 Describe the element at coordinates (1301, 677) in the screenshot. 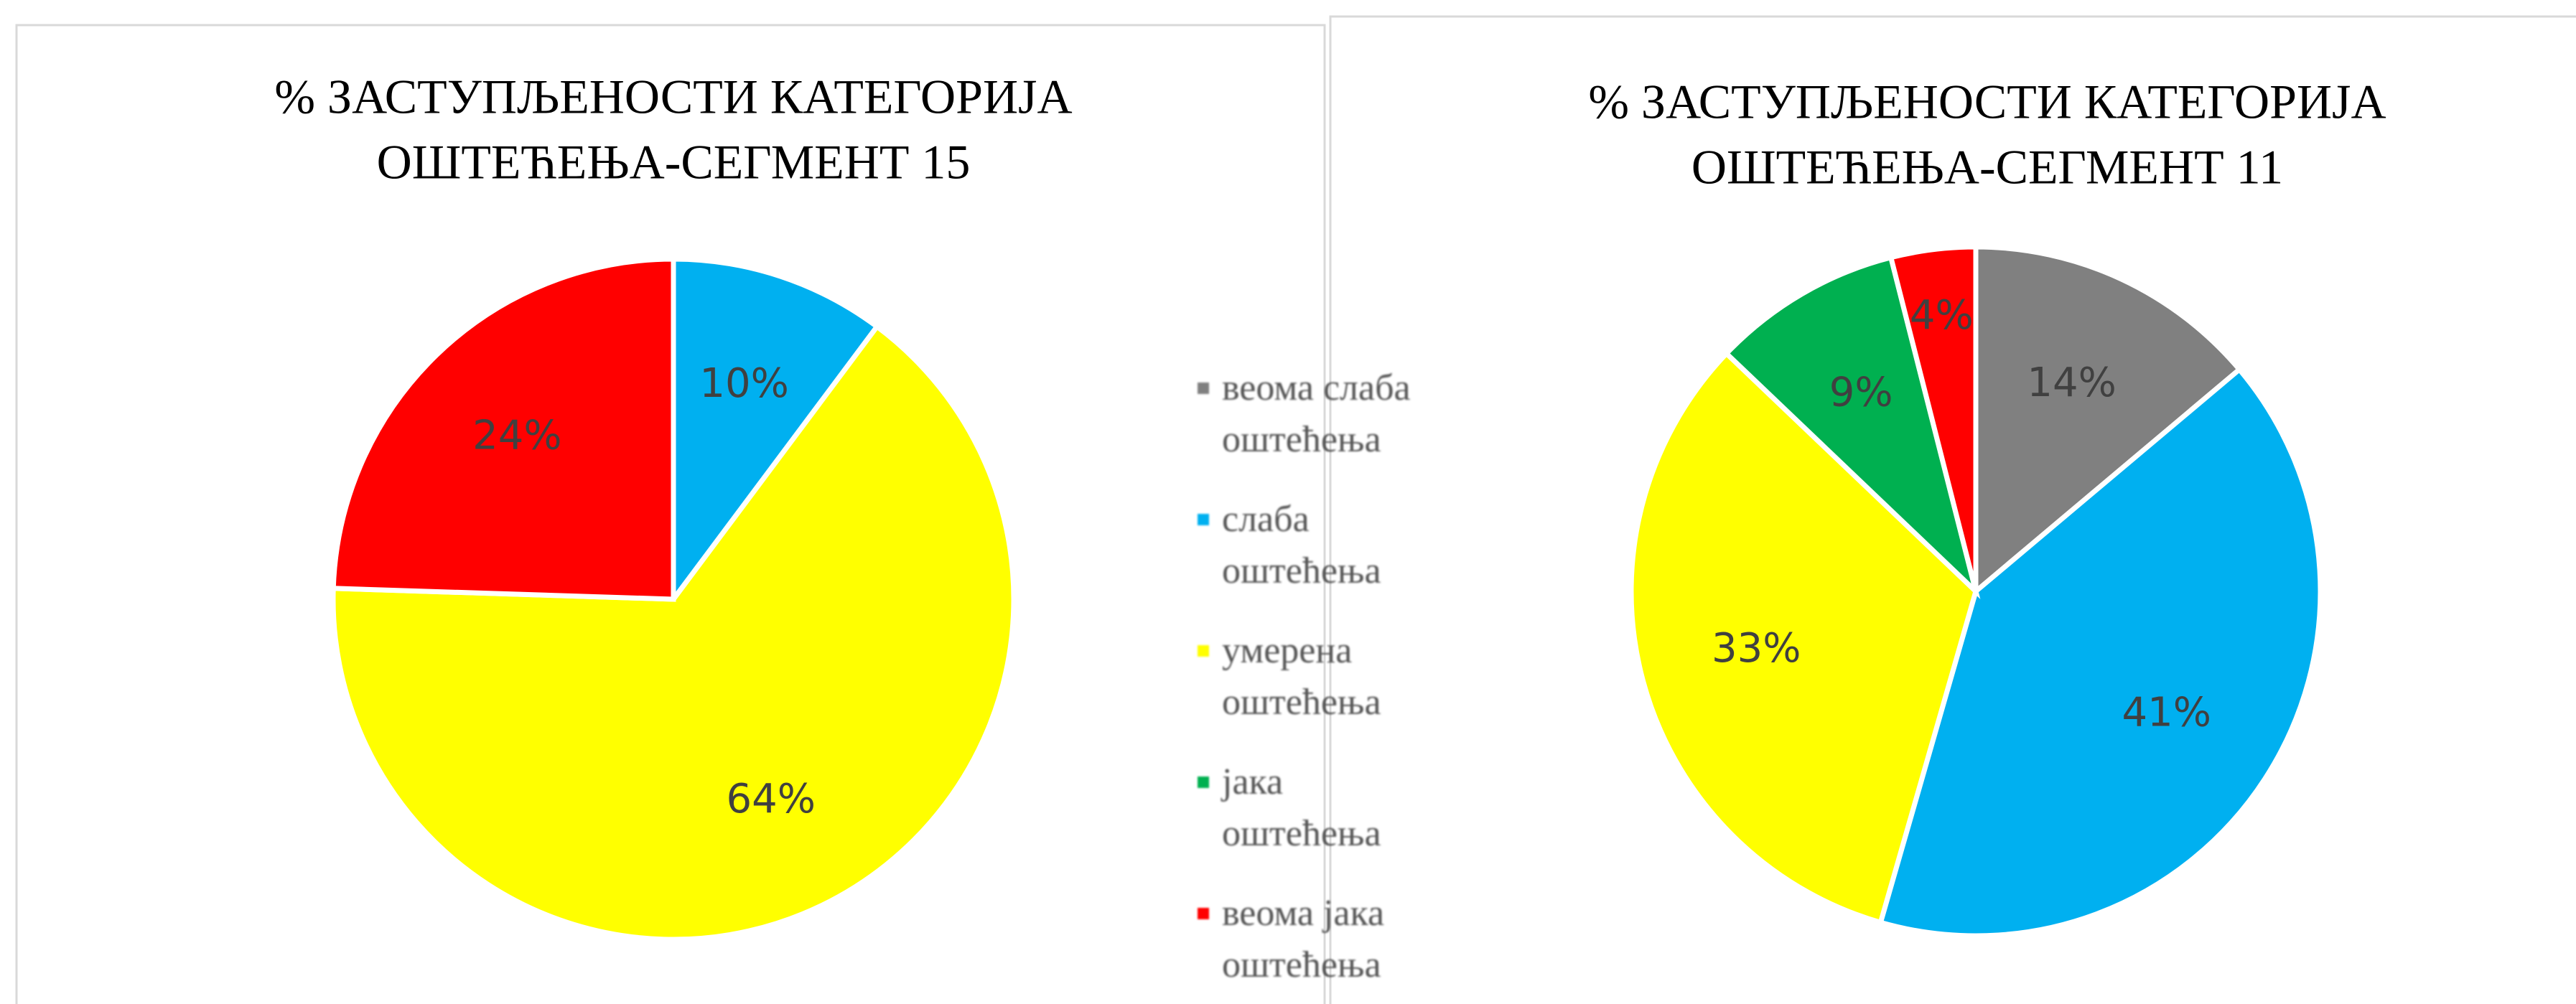

I see `legend-label: умерена оштећења` at that location.